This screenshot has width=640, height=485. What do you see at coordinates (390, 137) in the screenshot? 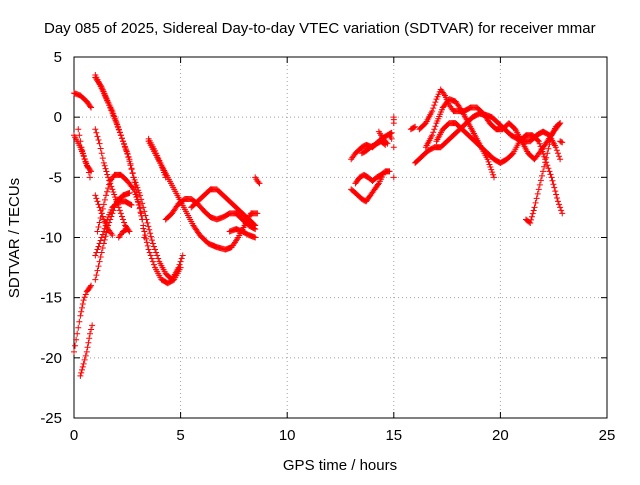
I see `series-s27` at bounding box center [390, 137].